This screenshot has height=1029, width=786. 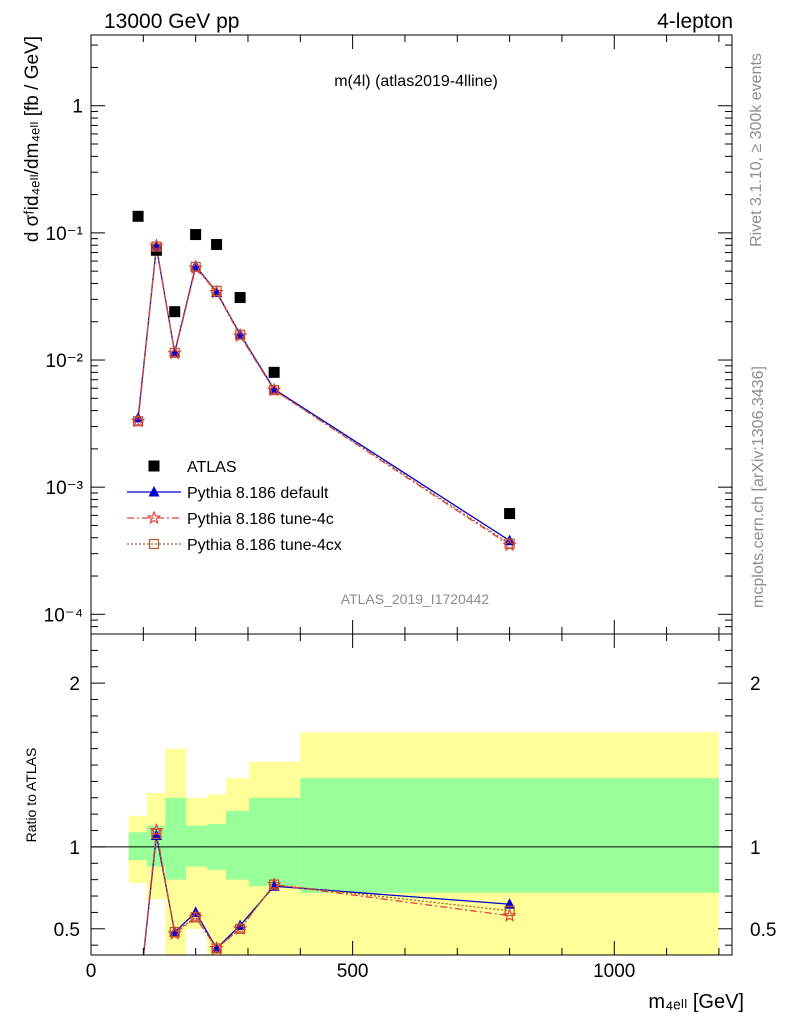 What do you see at coordinates (696, 1002) in the screenshot?
I see `ratio-x-axis-label: m₄ₑₗₗ [GeV]` at bounding box center [696, 1002].